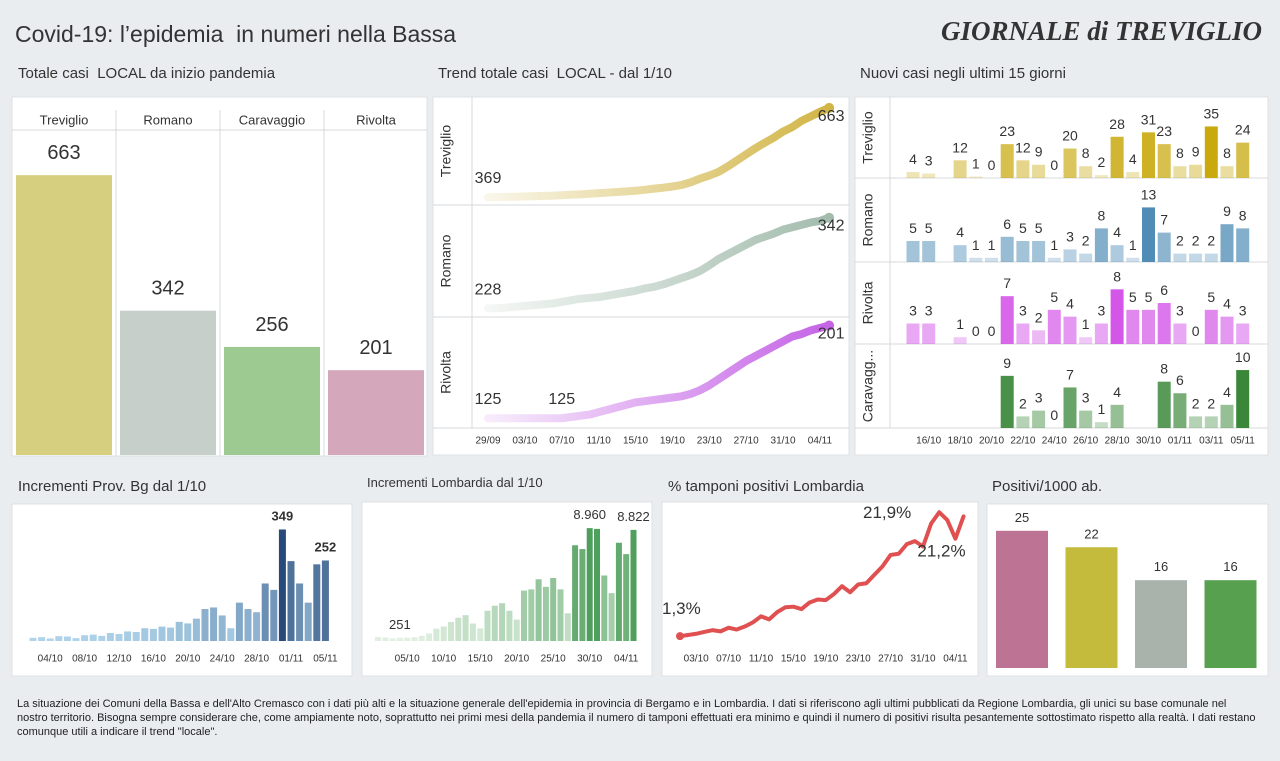 Image resolution: width=1280 pixels, height=761 pixels. What do you see at coordinates (1022, 517) in the screenshot?
I see `value-label: 25` at bounding box center [1022, 517].